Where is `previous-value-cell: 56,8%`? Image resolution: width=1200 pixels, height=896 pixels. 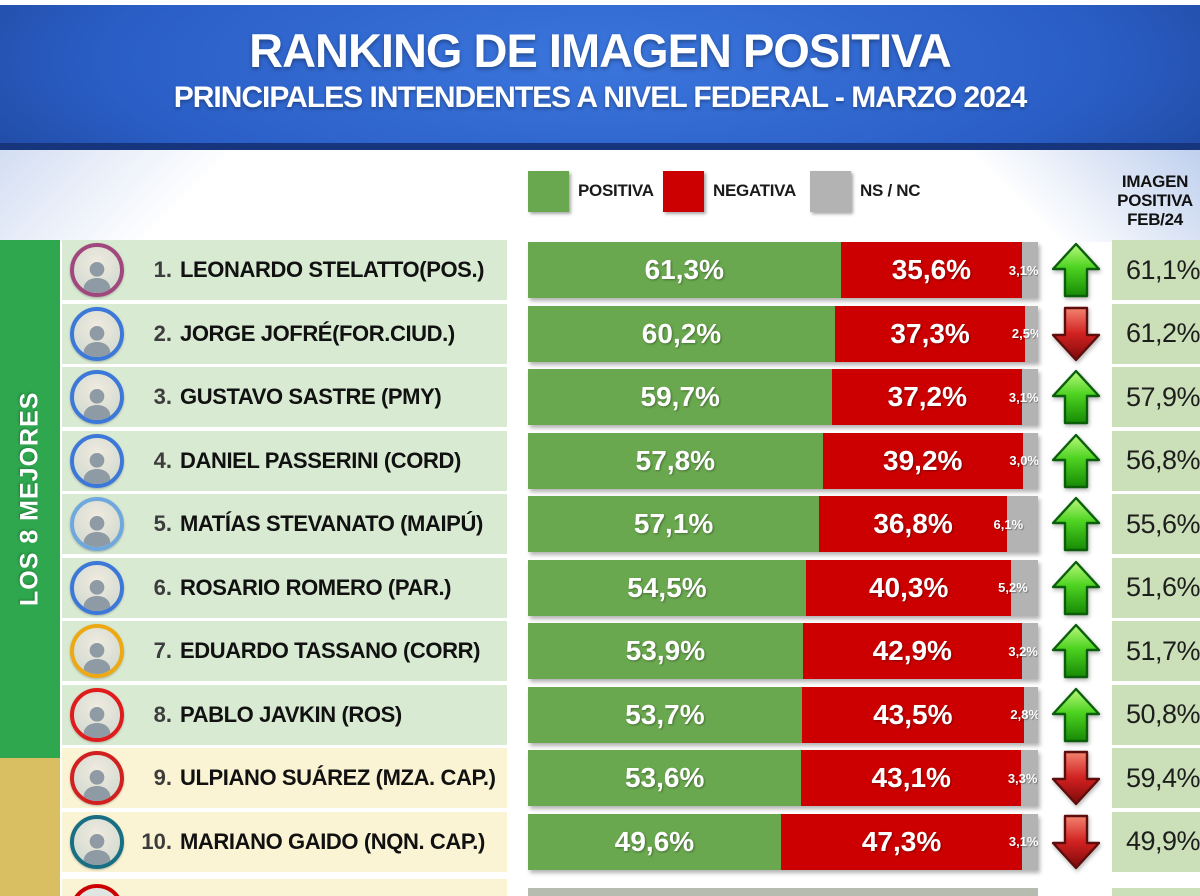
previous-value-cell: 56,8% is located at coordinates (1156, 460).